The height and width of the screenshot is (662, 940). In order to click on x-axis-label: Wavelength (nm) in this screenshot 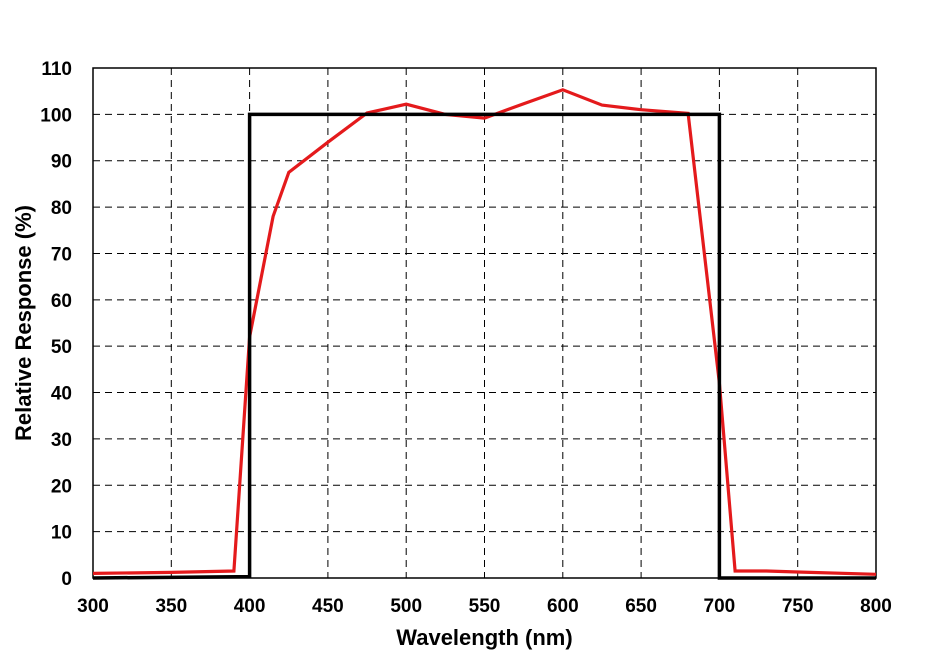, I will do `click(484, 637)`.